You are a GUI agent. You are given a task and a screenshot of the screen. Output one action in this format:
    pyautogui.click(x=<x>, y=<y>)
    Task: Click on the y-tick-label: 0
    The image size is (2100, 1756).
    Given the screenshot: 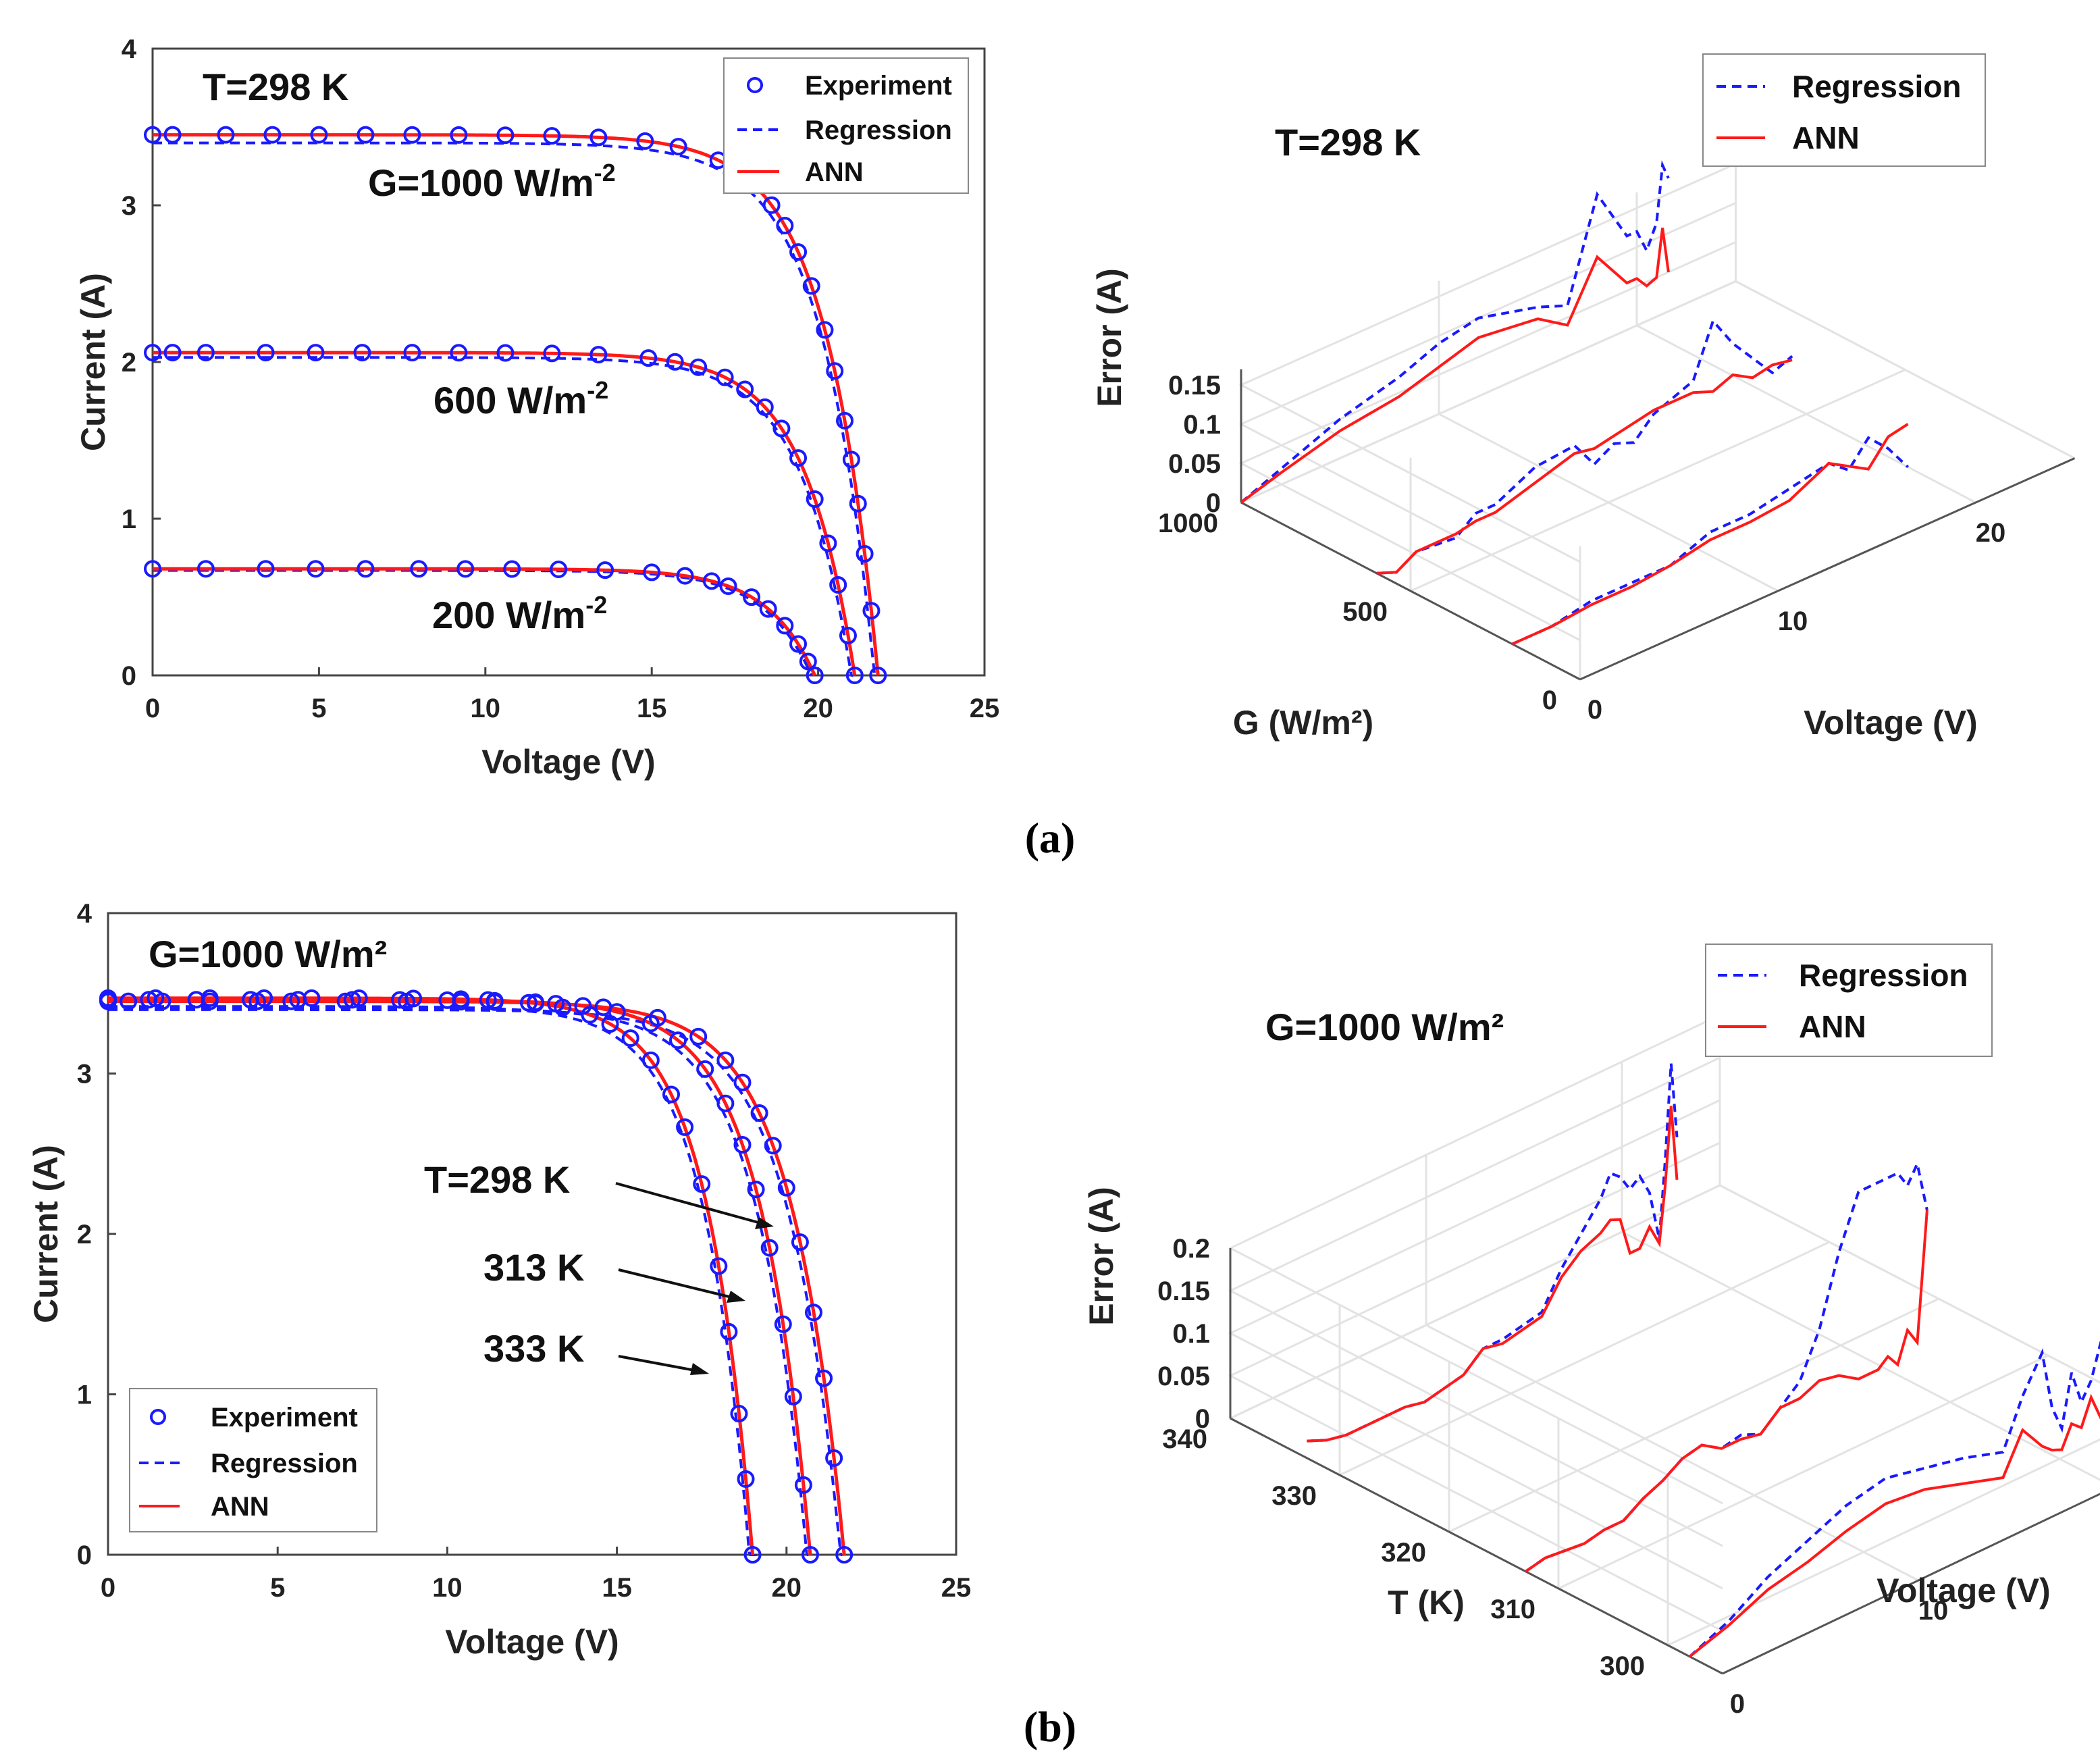 What is the action you would take?
    pyautogui.click(x=129, y=676)
    